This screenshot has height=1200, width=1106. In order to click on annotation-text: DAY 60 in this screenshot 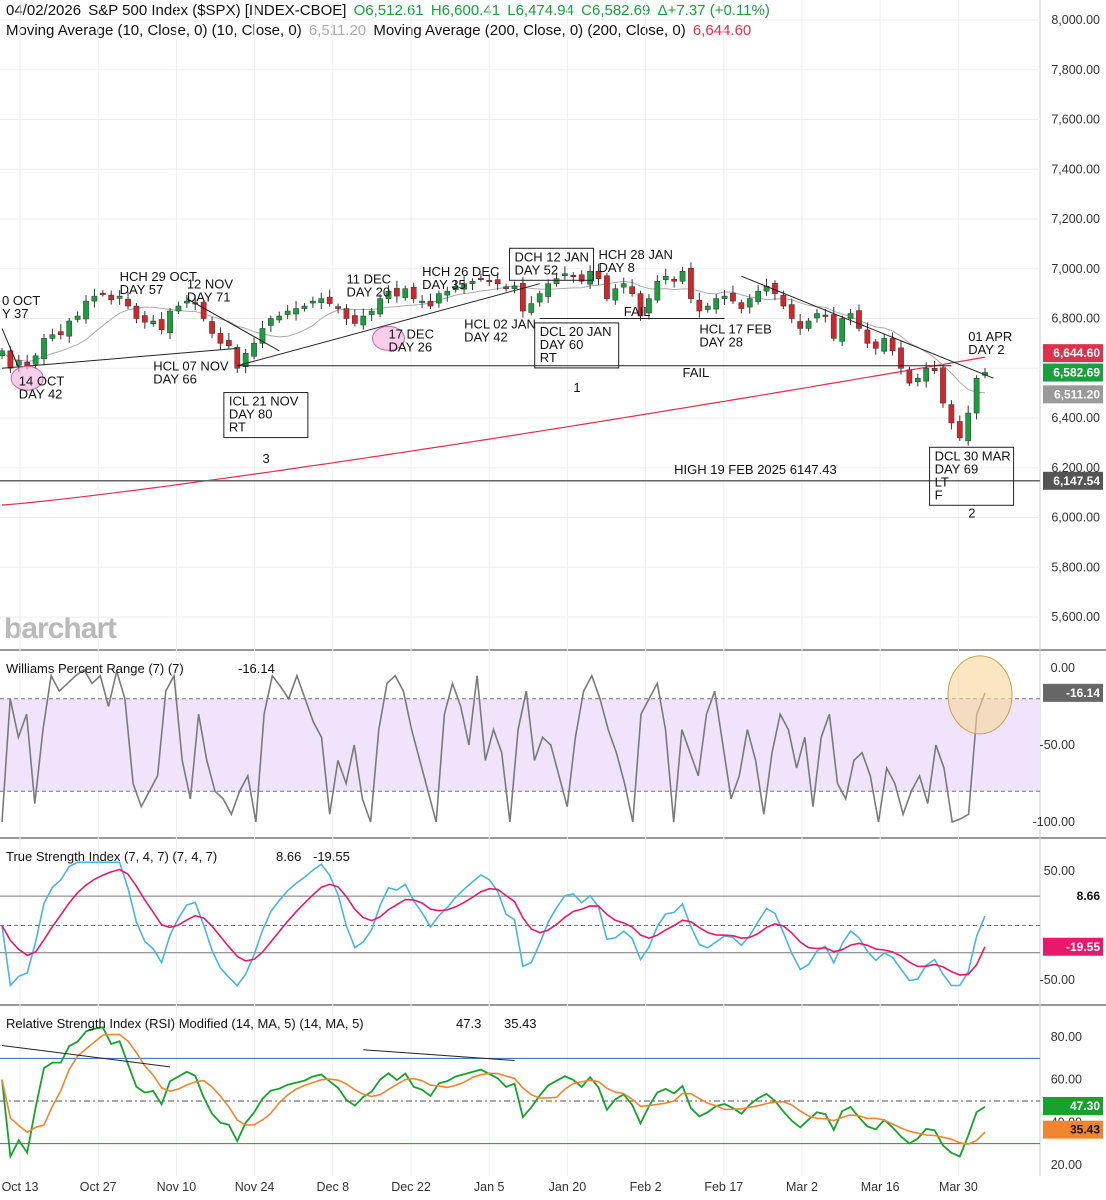, I will do `click(562, 344)`.